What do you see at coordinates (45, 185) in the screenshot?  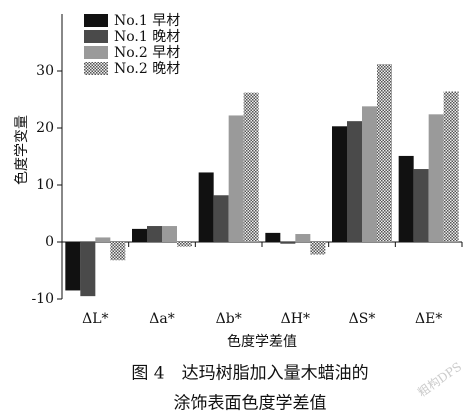 I see `y-tick-label: 10` at bounding box center [45, 185].